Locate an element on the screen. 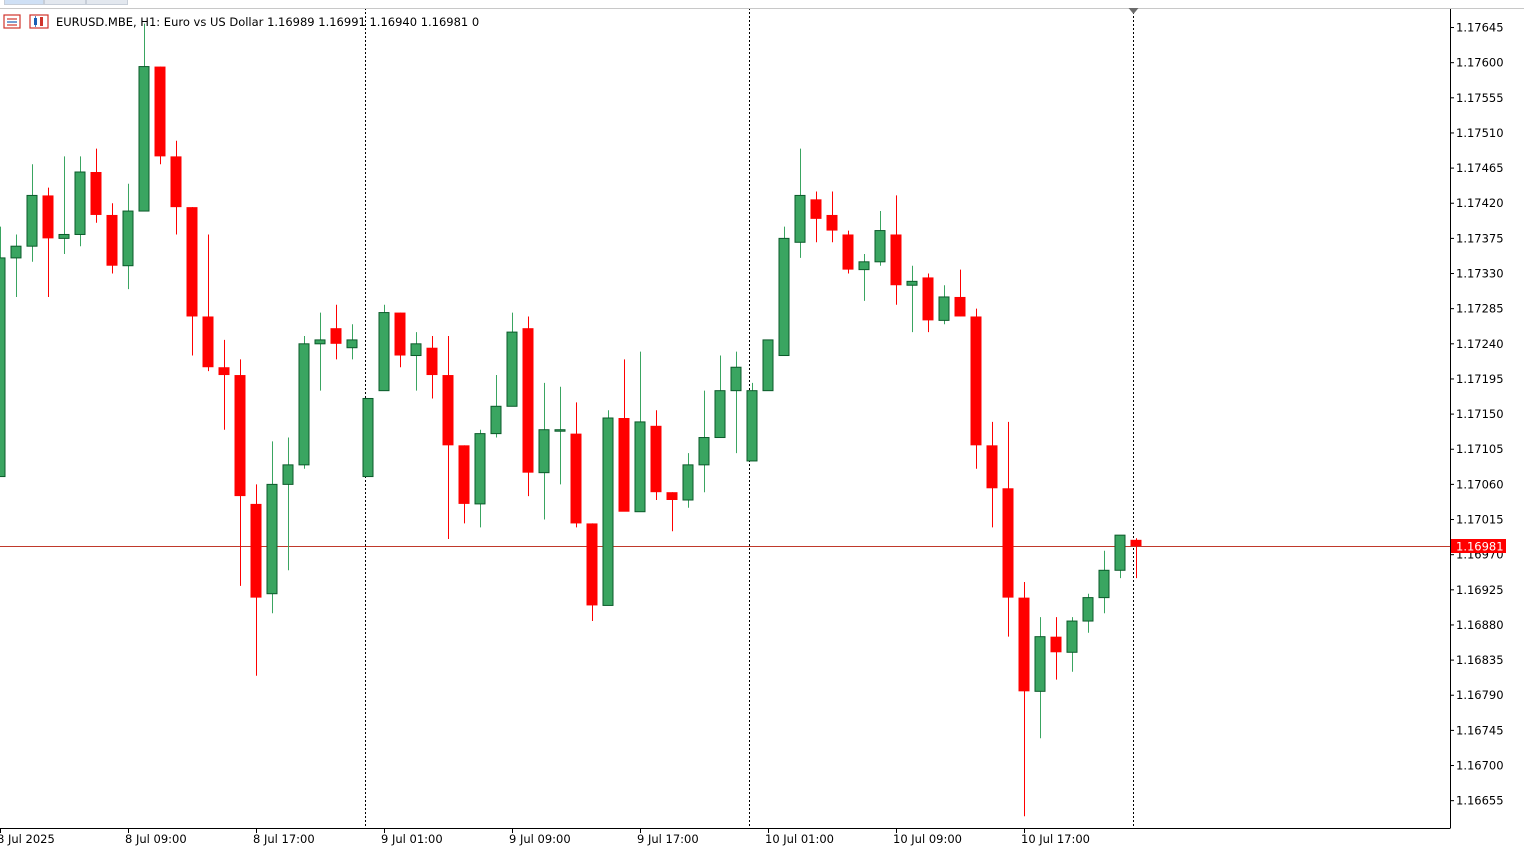 The image size is (1524, 849). time-tick-label: 8 Jul 17:00 is located at coordinates (284, 839).